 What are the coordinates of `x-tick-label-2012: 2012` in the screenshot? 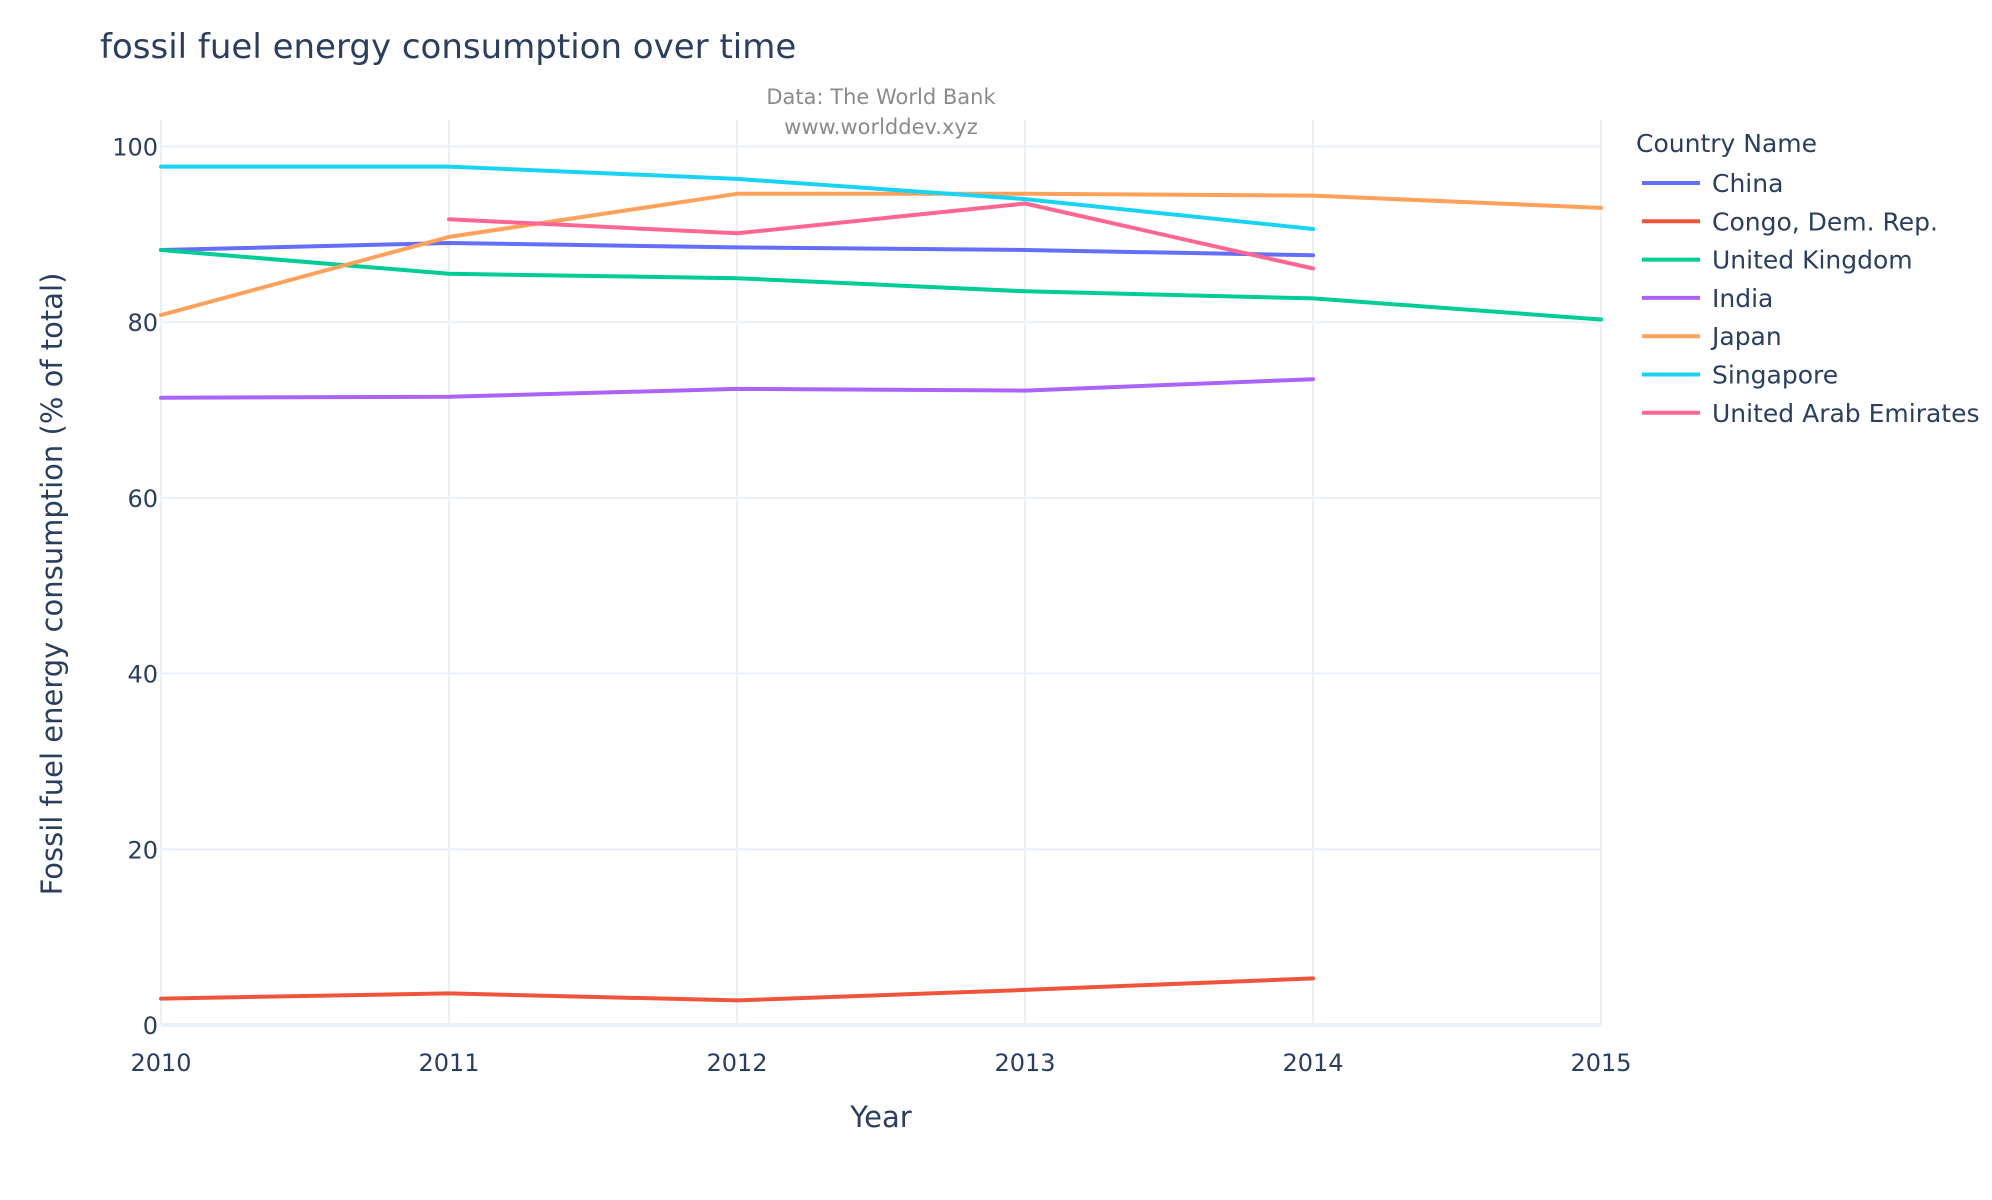 It's located at (736, 1063).